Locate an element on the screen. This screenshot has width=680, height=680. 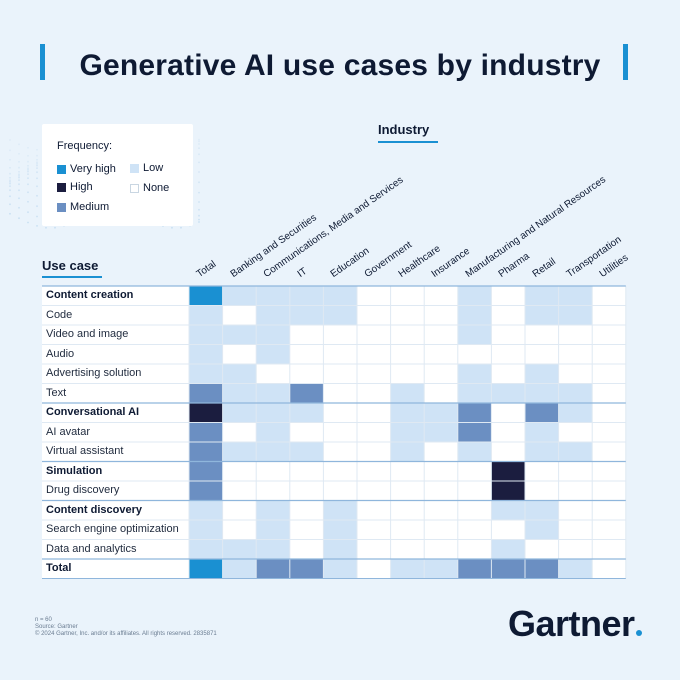
legend-item-none: None is located at coordinates (149, 188).